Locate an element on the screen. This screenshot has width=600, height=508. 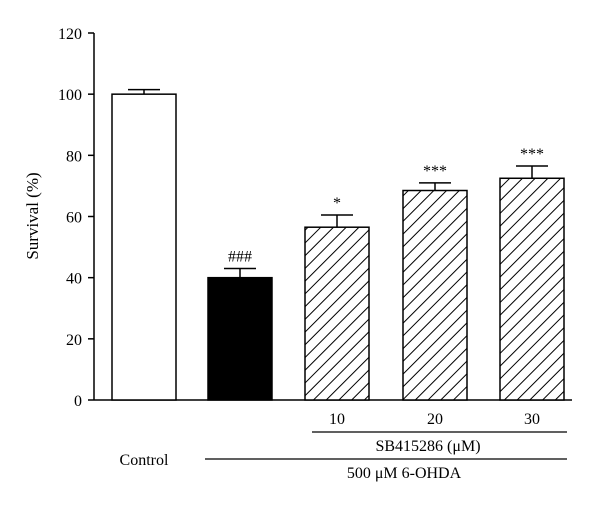
significance-label: ### is located at coordinates (240, 256).